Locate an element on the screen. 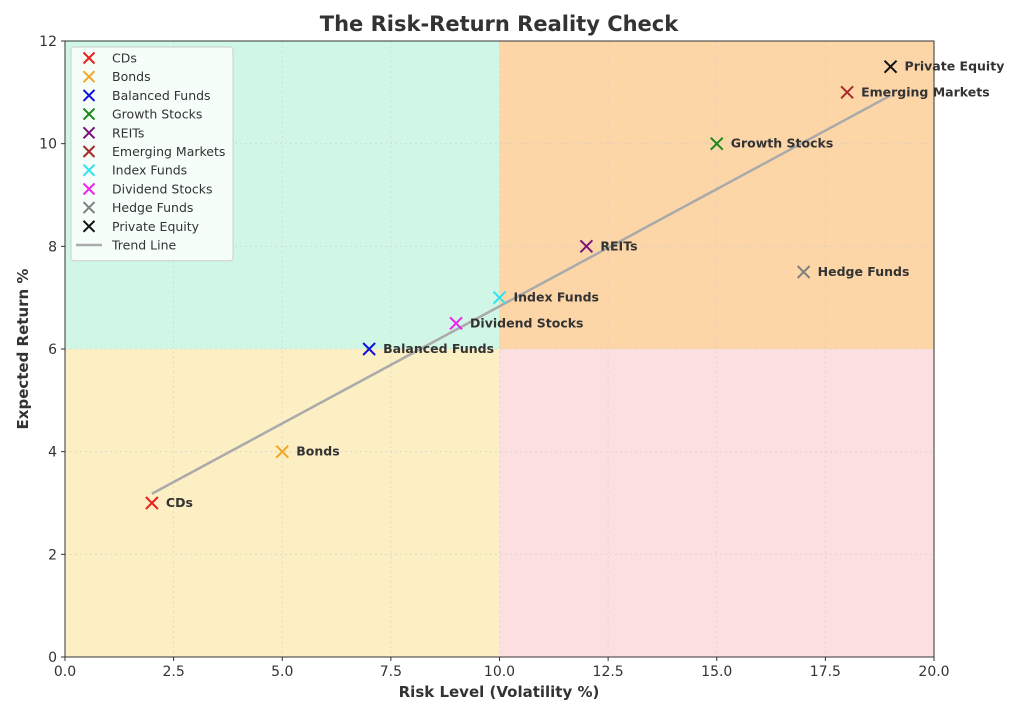  y-tick-label-2: 4 is located at coordinates (52, 453).